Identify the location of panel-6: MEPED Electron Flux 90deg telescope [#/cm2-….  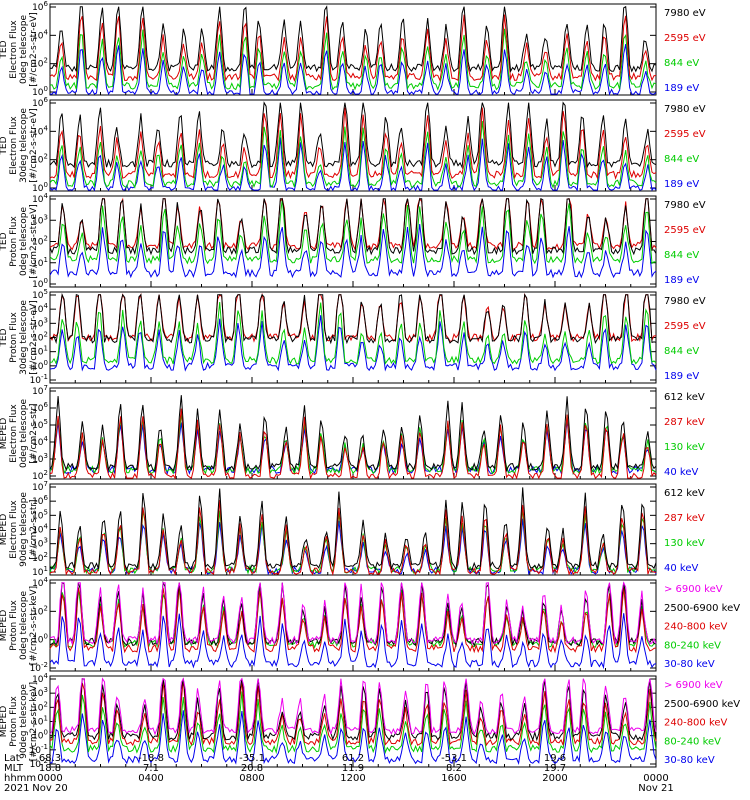
(352, 529).